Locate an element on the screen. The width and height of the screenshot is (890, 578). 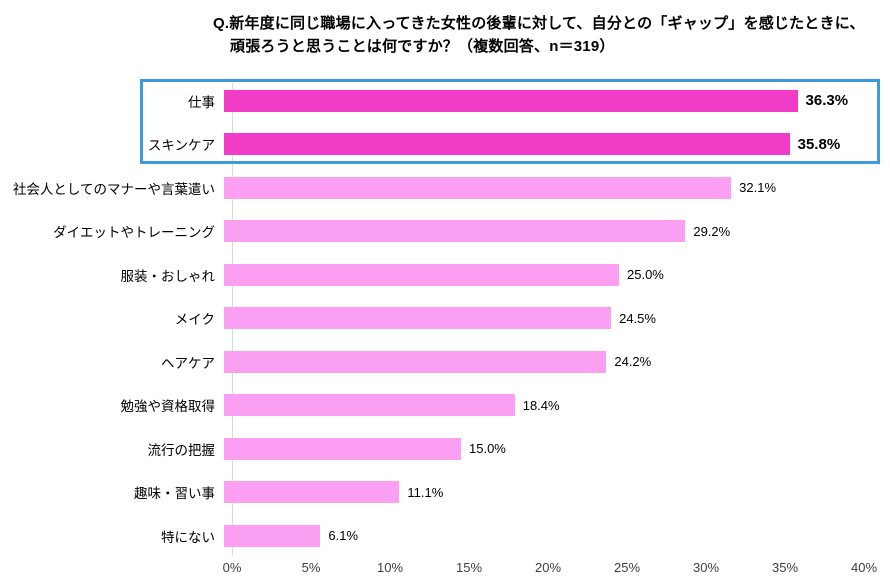
value-label: 18.4% is located at coordinates (541, 405).